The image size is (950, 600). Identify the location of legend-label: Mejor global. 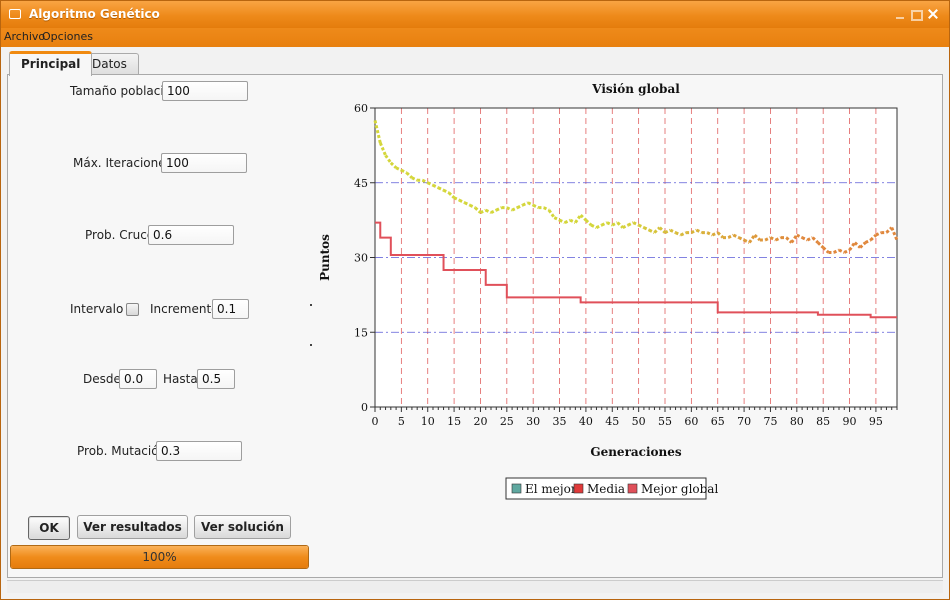
(679, 489).